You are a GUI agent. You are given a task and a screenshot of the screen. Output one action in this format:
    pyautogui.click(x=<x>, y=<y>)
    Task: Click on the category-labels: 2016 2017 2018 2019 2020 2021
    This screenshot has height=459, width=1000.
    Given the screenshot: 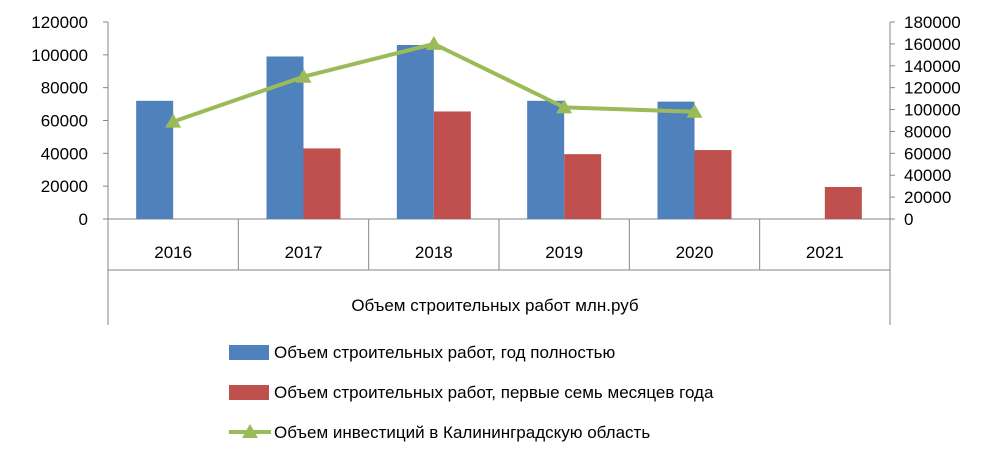 What is the action you would take?
    pyautogui.click(x=498, y=252)
    